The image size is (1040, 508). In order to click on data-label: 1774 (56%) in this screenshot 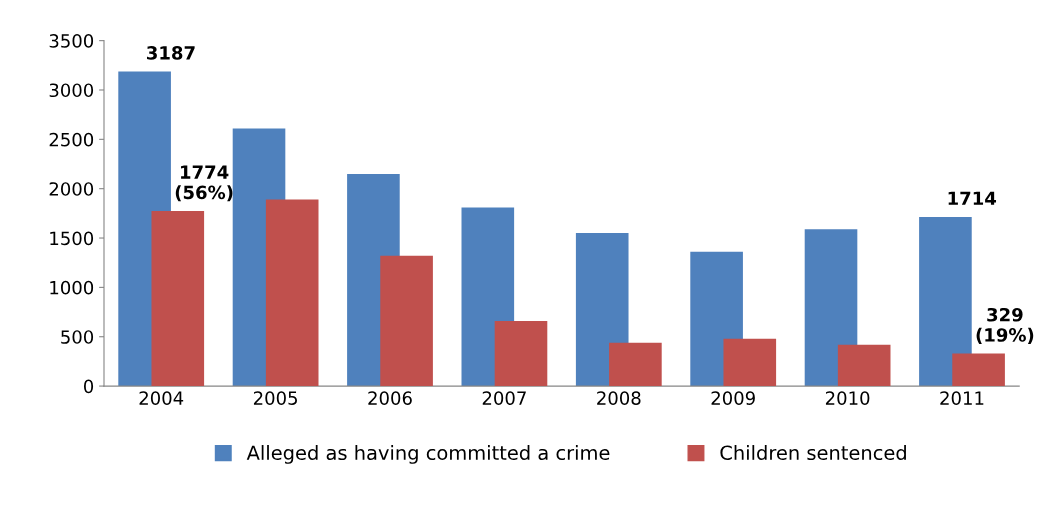, I will do `click(204, 183)`.